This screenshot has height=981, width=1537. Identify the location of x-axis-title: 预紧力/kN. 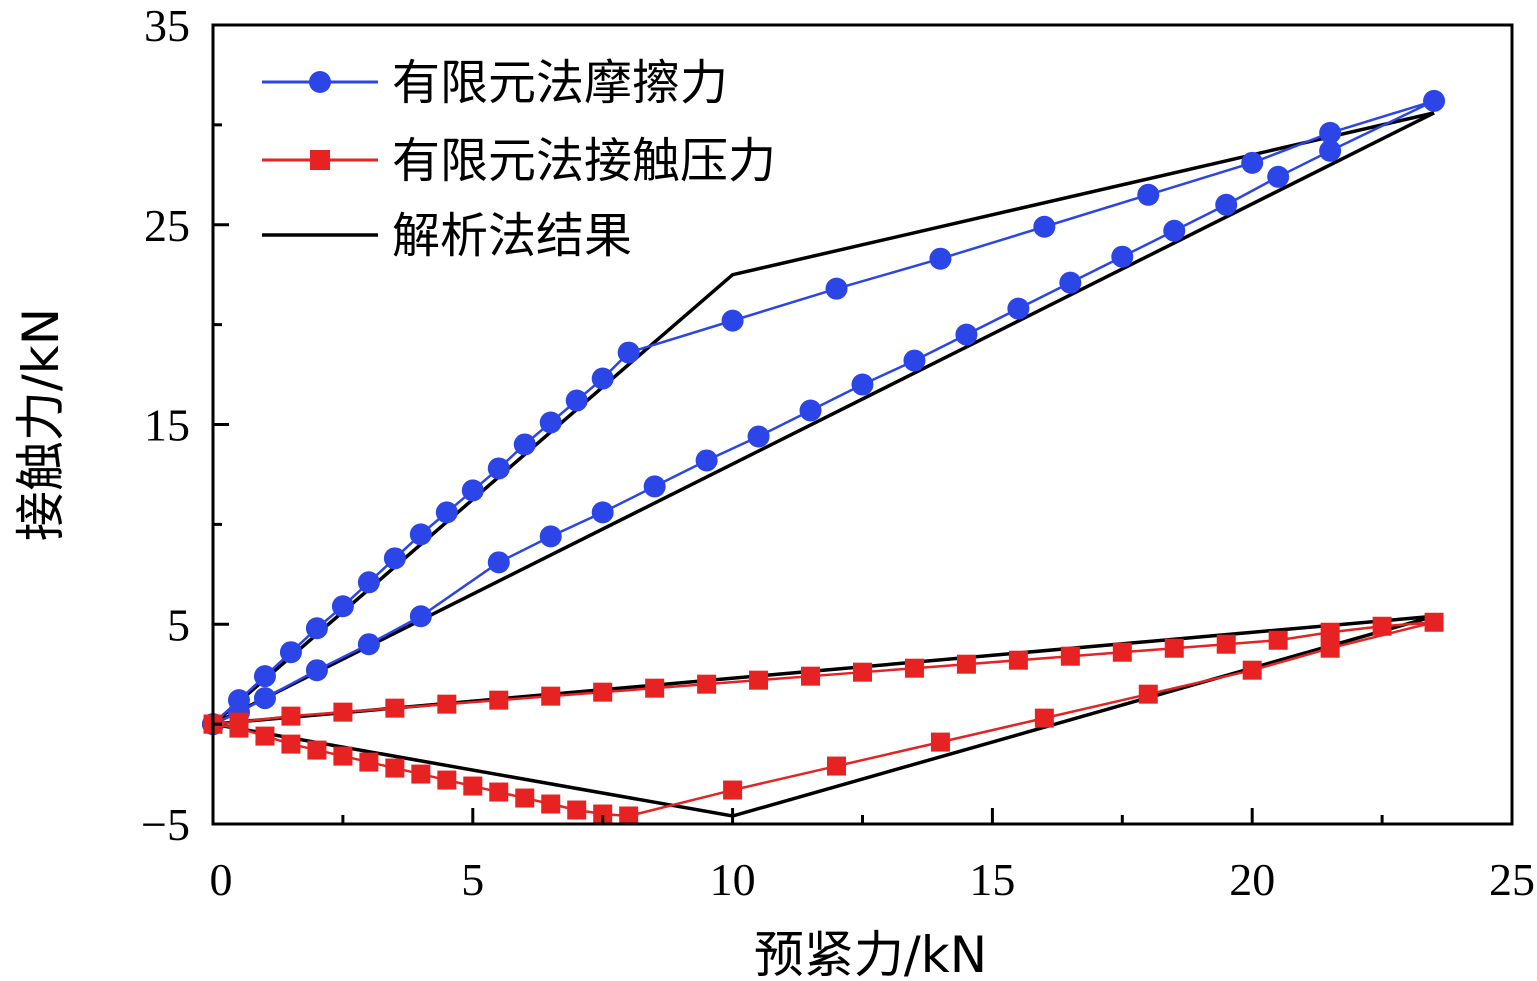
(870, 953).